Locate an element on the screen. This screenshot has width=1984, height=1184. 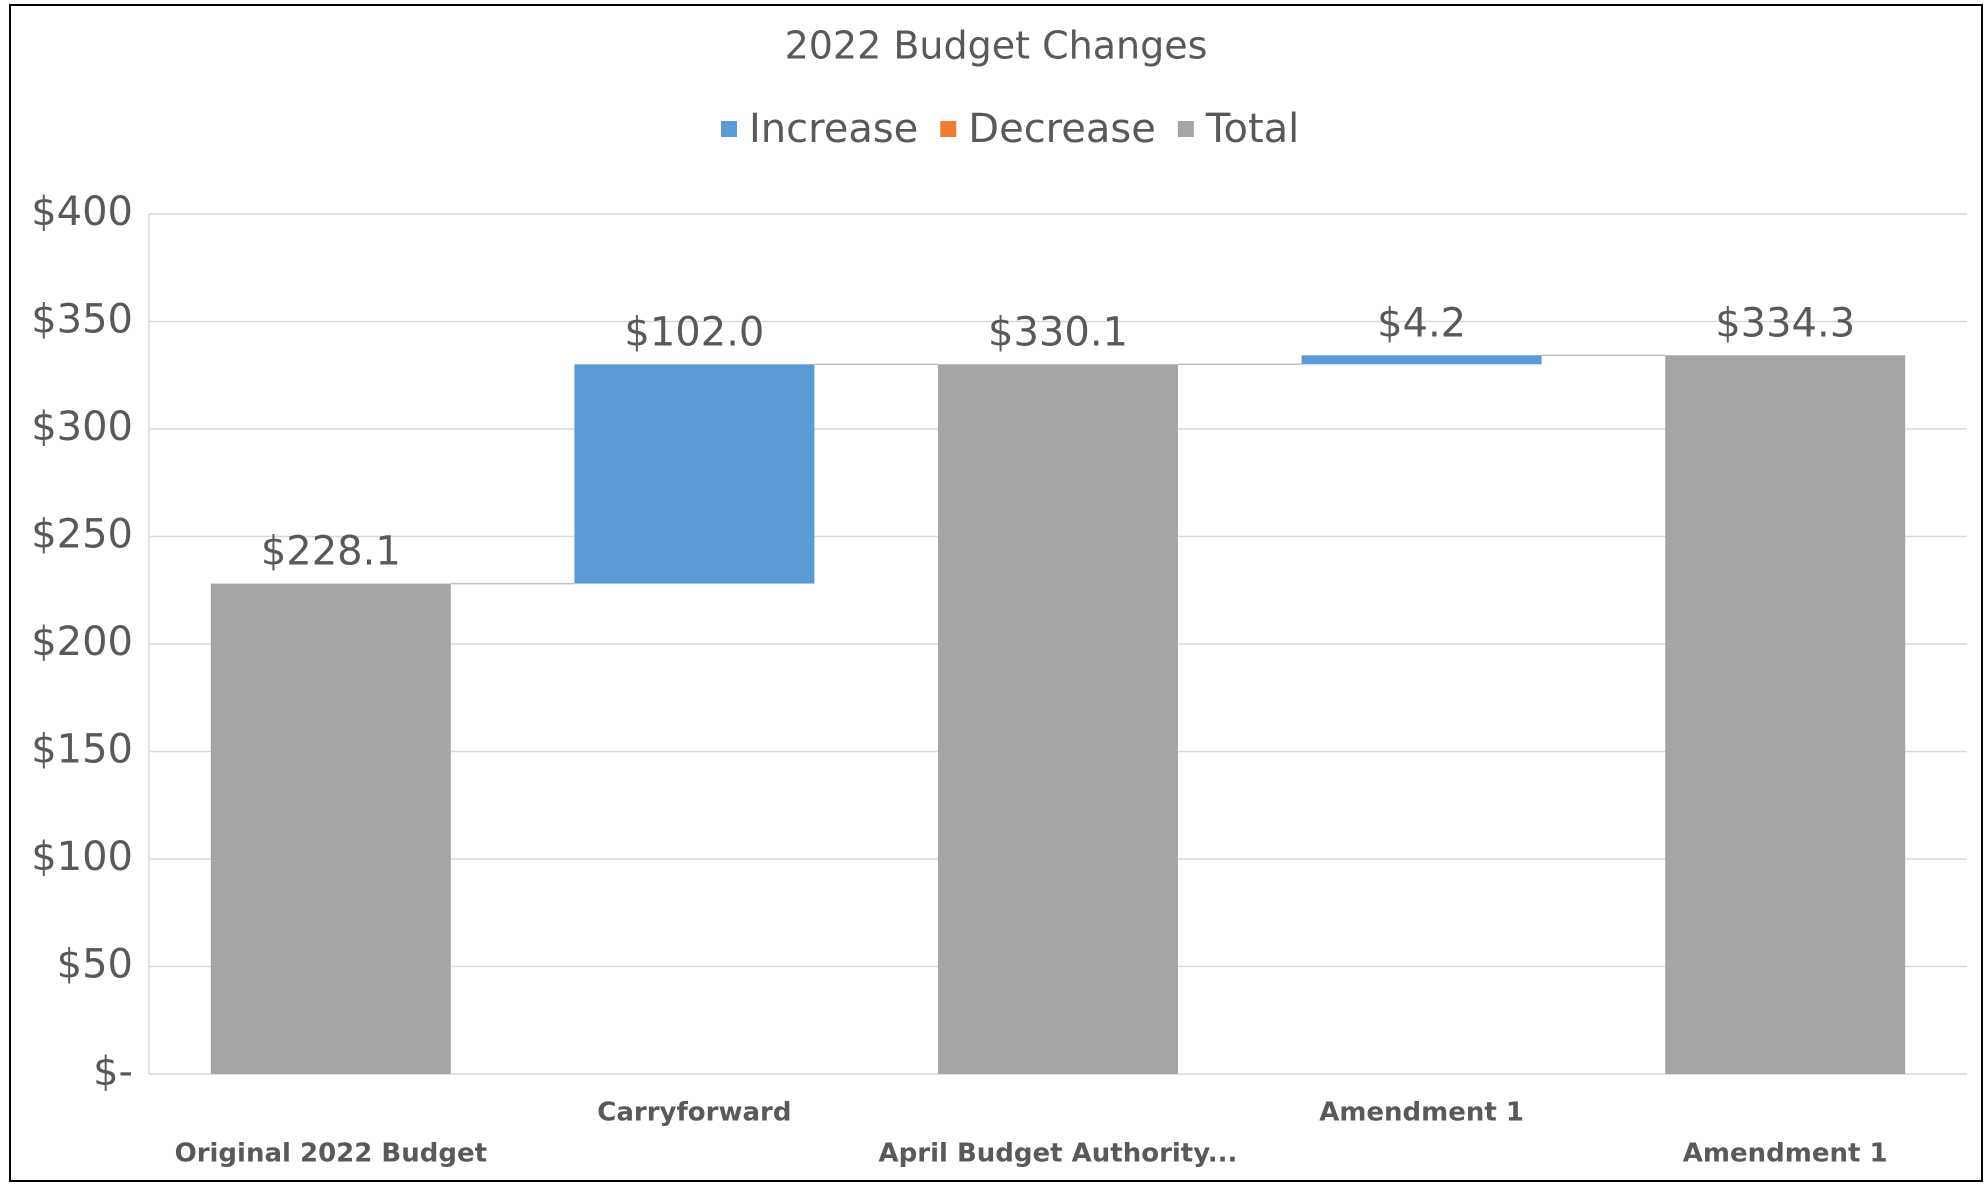
y-tick-label: $350 is located at coordinates (82, 320).